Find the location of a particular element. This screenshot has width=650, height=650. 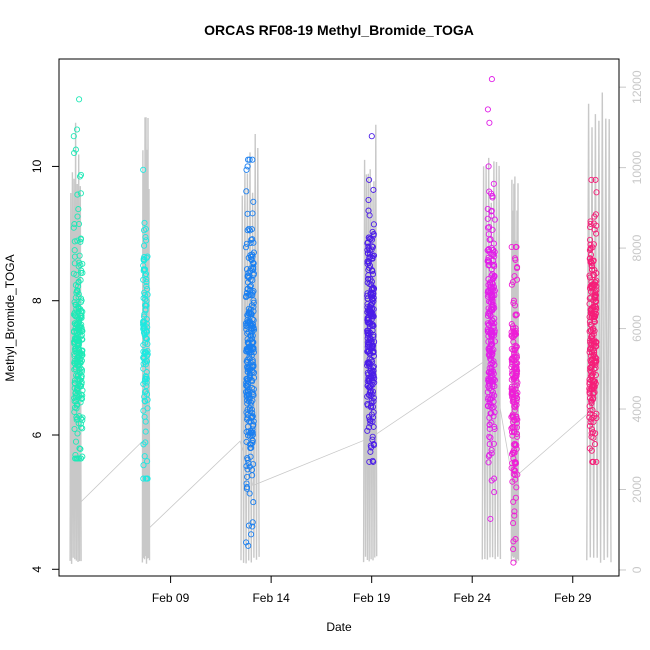

altitude-profile is located at coordinates (370, 343).